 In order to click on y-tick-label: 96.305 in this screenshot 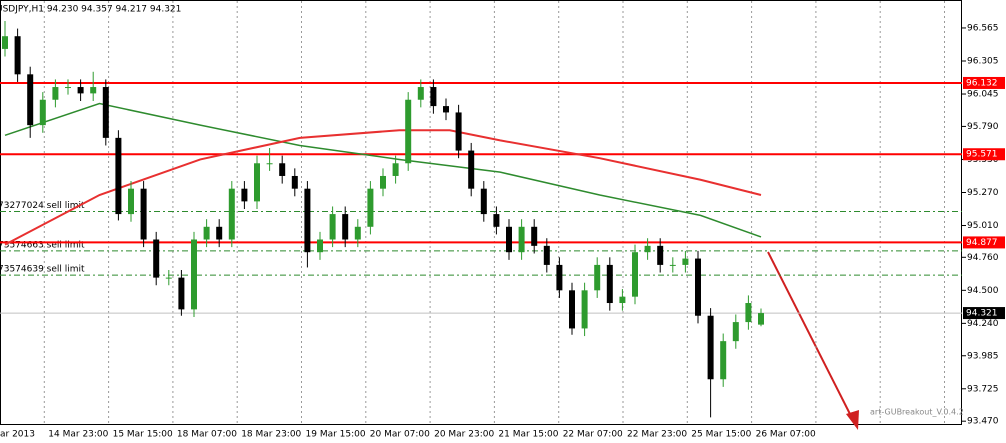, I will do `click(983, 61)`.